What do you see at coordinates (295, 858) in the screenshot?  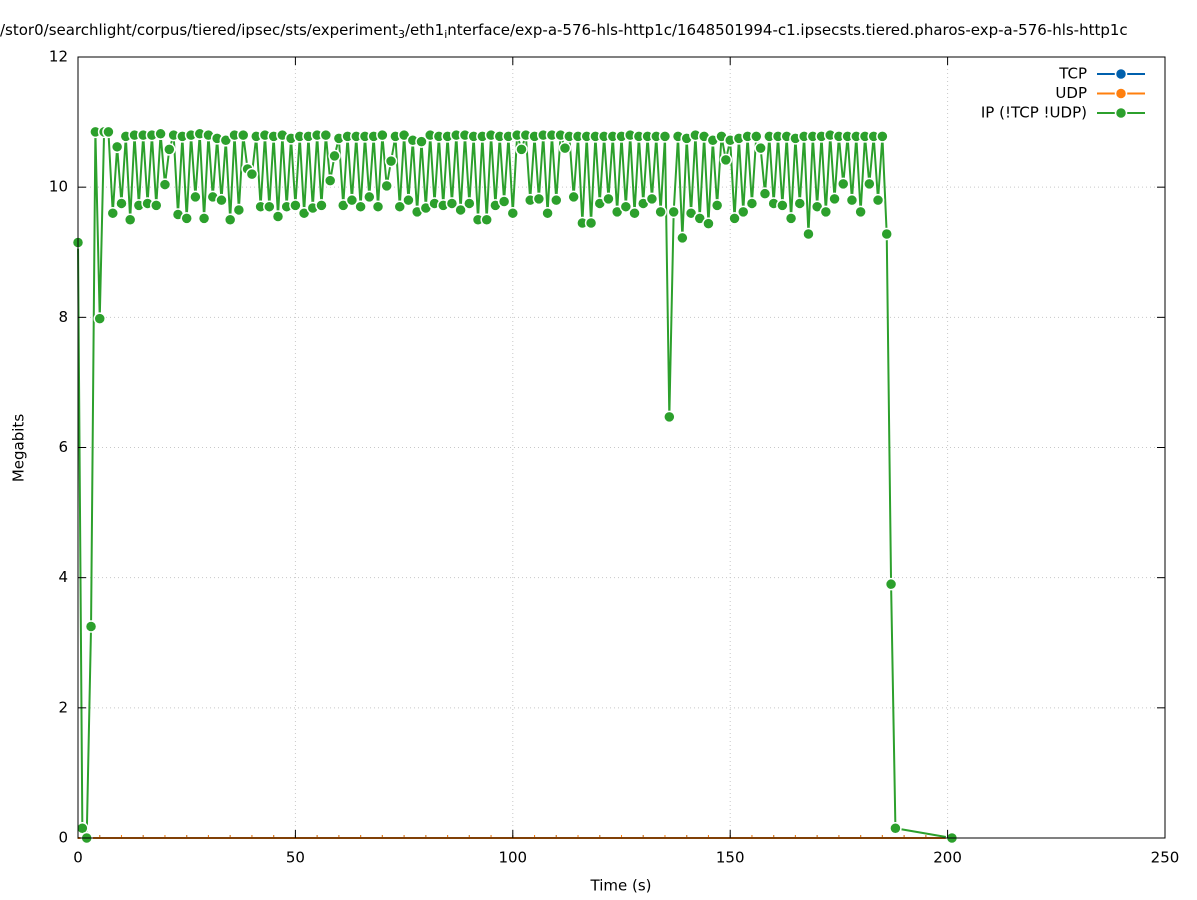 I see `x-tick-label: 50` at bounding box center [295, 858].